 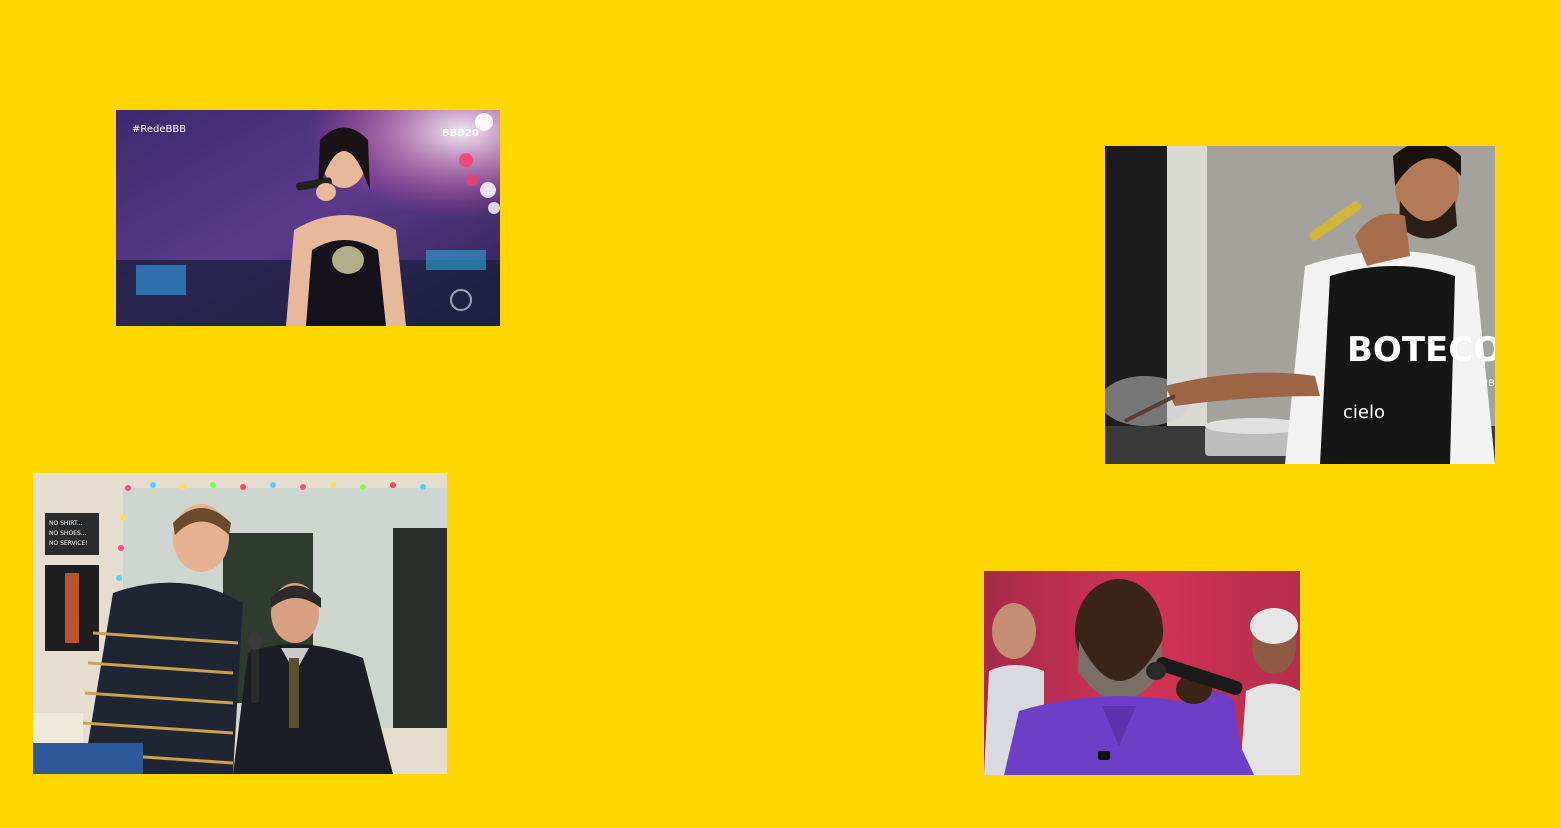 I want to click on office-karaoke-image: NO SHIRT... NO SHOES... NO SERVICE!, so click(x=240, y=623).